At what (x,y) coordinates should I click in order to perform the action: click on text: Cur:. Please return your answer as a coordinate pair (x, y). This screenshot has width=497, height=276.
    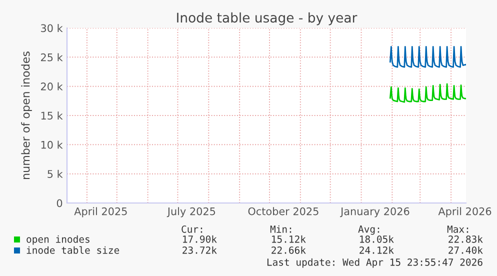
    Looking at the image, I should click on (192, 229).